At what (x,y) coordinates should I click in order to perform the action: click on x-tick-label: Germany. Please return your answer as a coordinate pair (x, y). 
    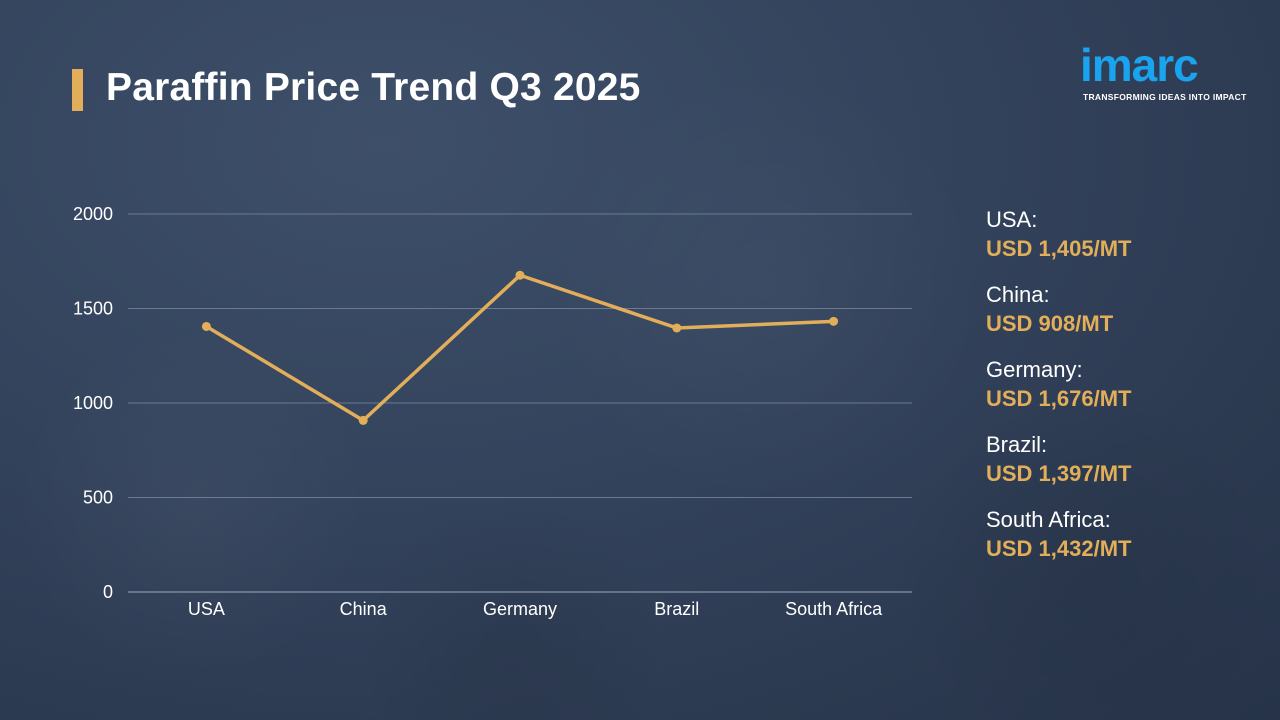
    Looking at the image, I should click on (520, 609).